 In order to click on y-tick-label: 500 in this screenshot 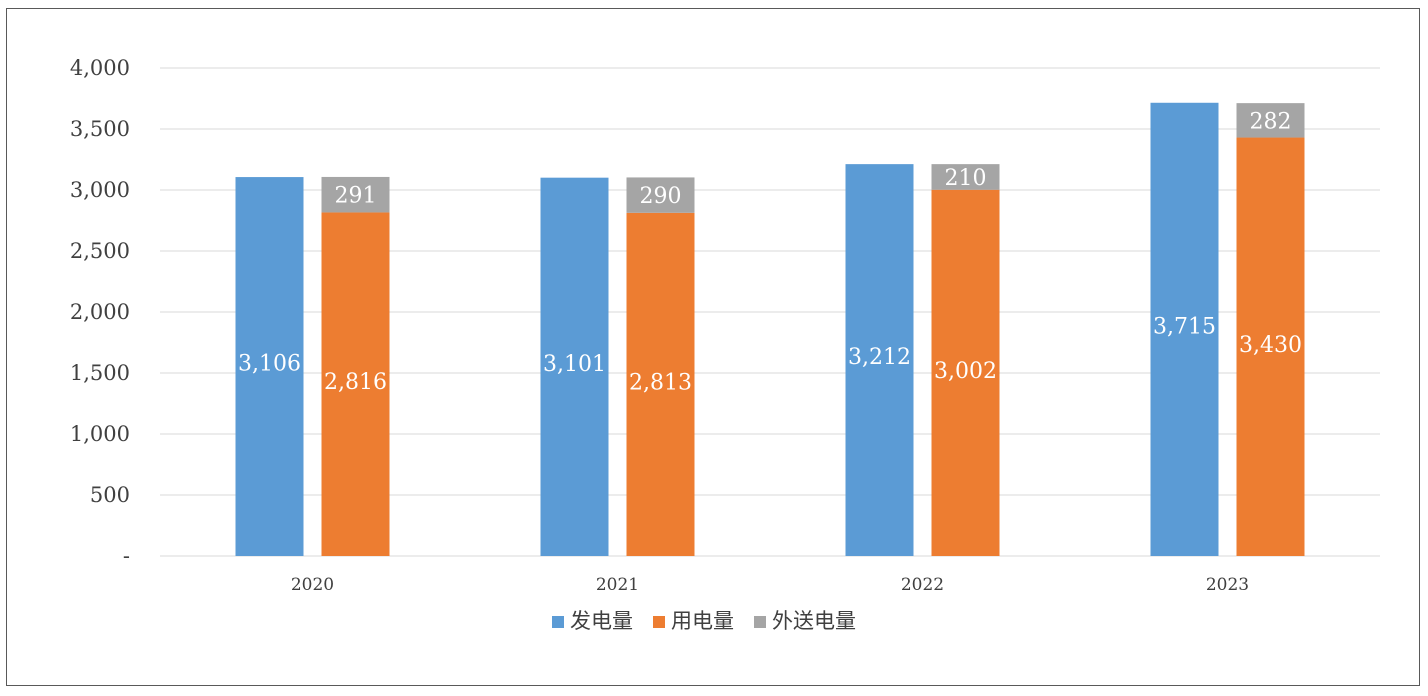, I will do `click(110, 495)`.